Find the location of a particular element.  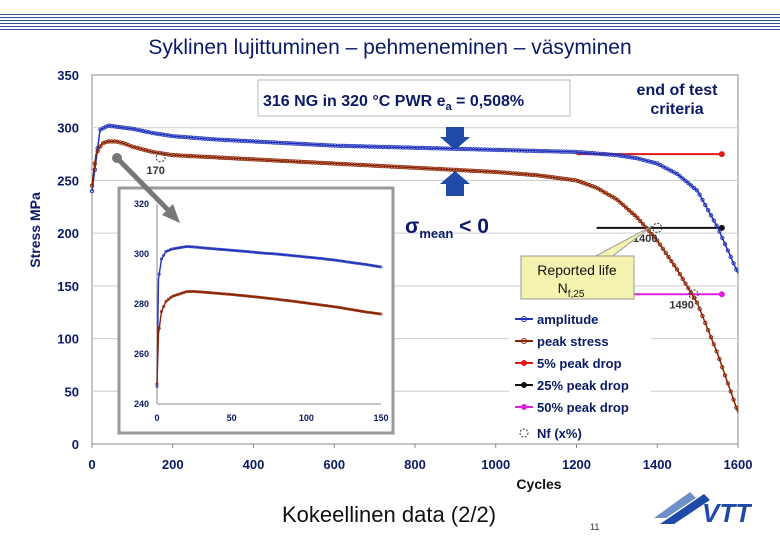

inset-series is located at coordinates (269, 316).